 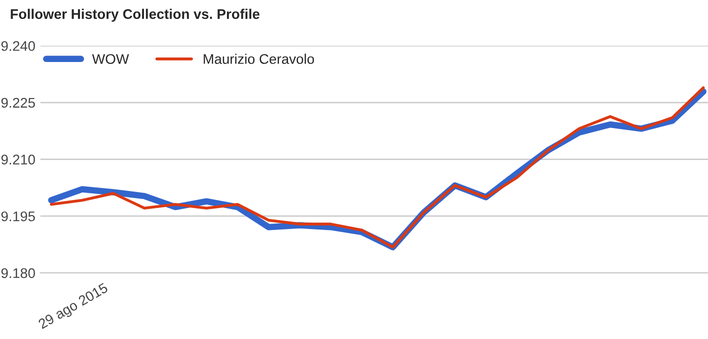 What do you see at coordinates (18, 103) in the screenshot?
I see `y-tick-label: 9.225` at bounding box center [18, 103].